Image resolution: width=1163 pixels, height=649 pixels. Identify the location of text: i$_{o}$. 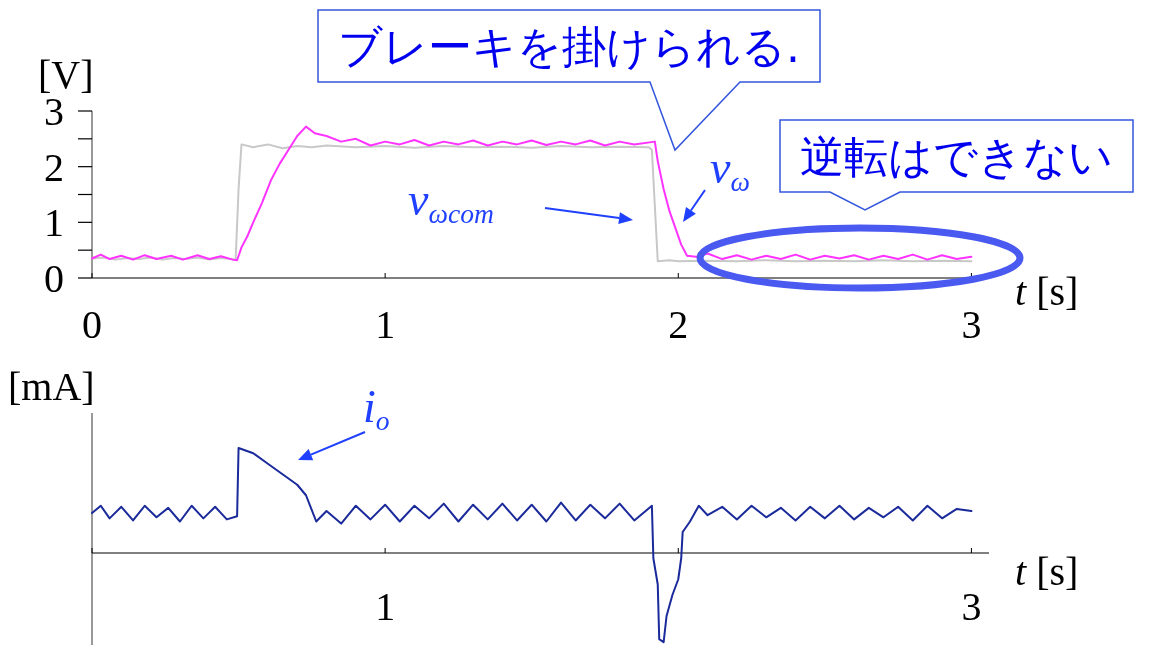
(376, 409).